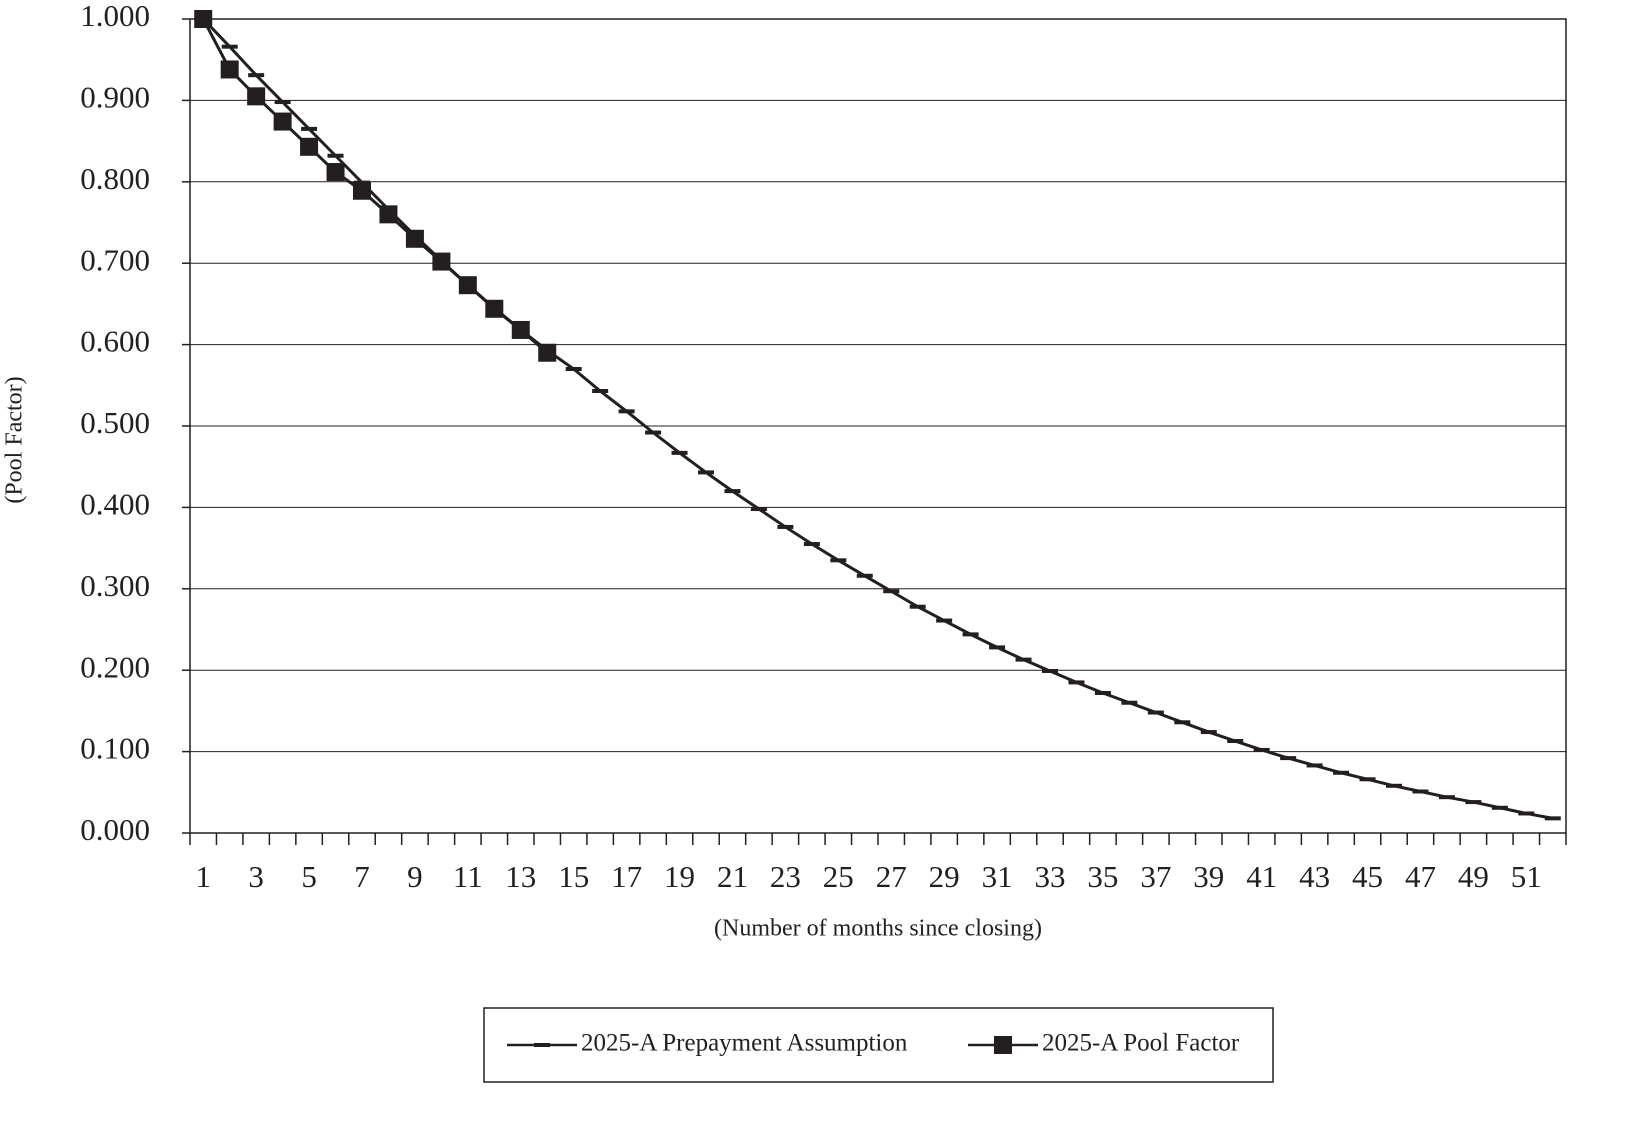 The width and height of the screenshot is (1626, 1123). What do you see at coordinates (573, 876) in the screenshot?
I see `x-tick-label: 15` at bounding box center [573, 876].